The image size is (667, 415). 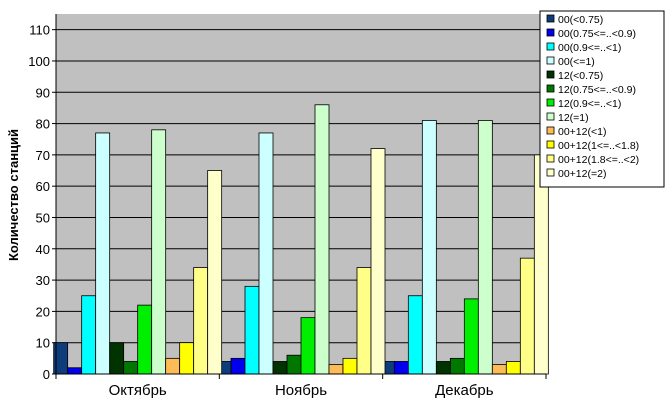 What do you see at coordinates (582, 174) in the screenshot?
I see `legend-label: 00+12(=2)` at bounding box center [582, 174].